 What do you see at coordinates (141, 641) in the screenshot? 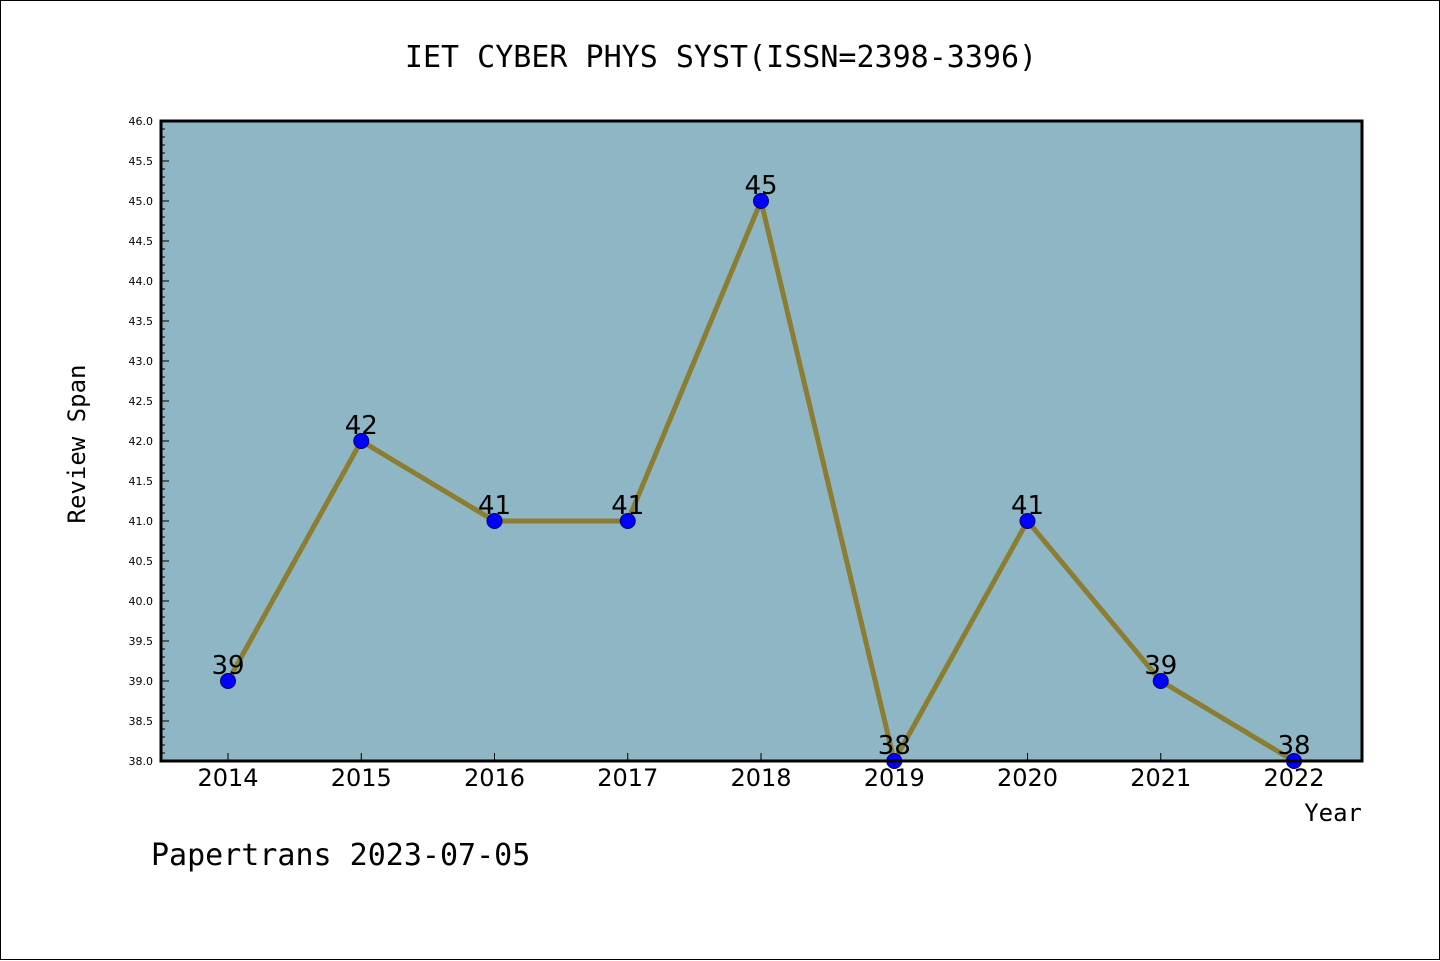
I see `y-tick-label: 39.5` at bounding box center [141, 641].